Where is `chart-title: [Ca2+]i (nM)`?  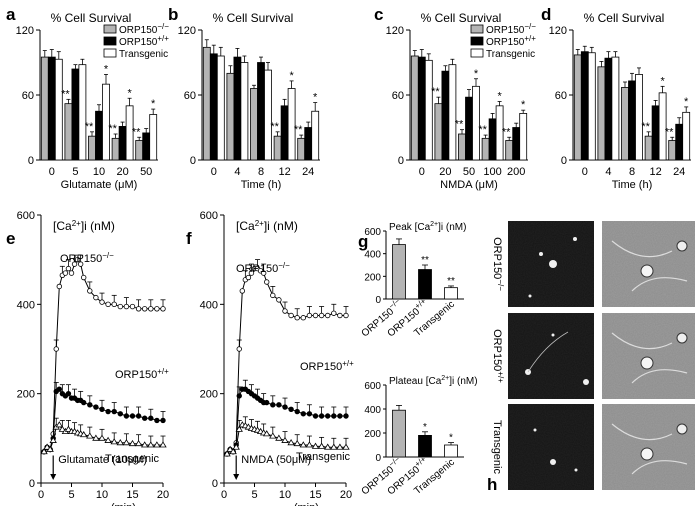 chart-title: [Ca2+]i (nM) is located at coordinates (84, 226).